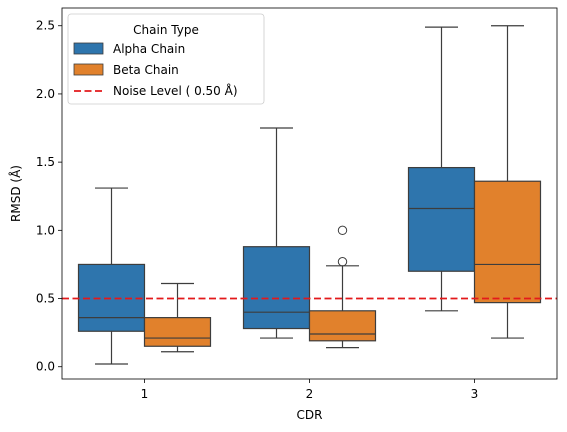 The image size is (567, 432). I want to click on legend-label-alpha: Alpha Chain, so click(149, 49).